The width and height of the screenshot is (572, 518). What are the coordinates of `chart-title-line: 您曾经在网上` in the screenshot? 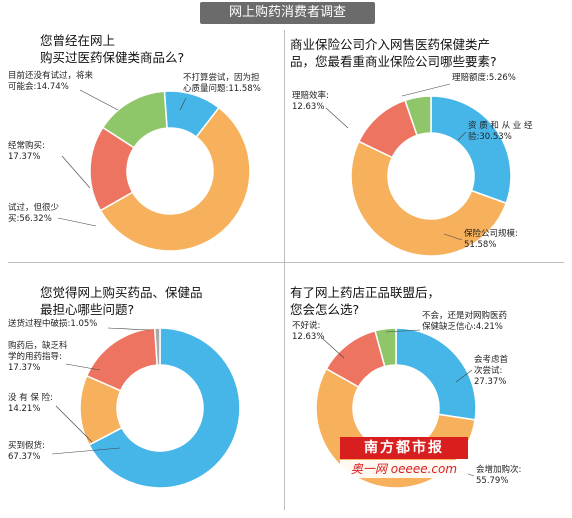 It's located at (78, 40).